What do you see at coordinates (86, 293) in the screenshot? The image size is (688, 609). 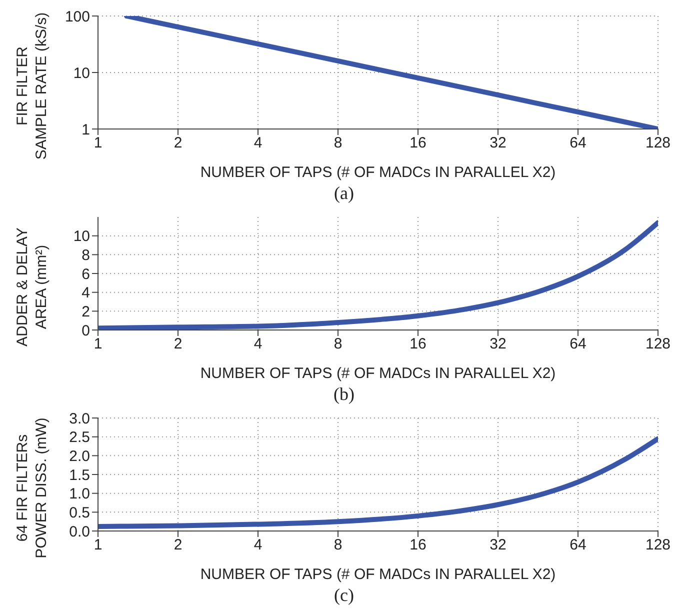 I see `y-tick-label: 4` at bounding box center [86, 293].